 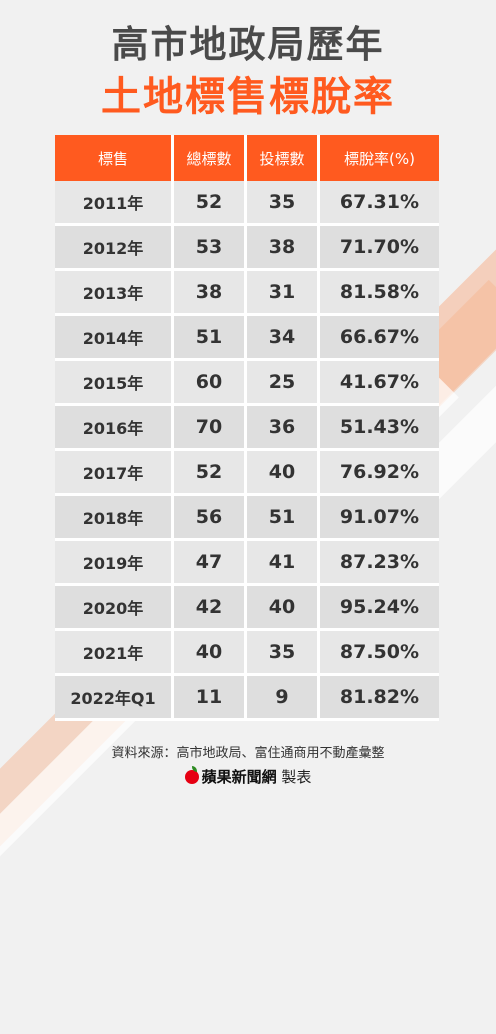 What do you see at coordinates (210, 158) in the screenshot?
I see `column-header-total: 總標數` at bounding box center [210, 158].